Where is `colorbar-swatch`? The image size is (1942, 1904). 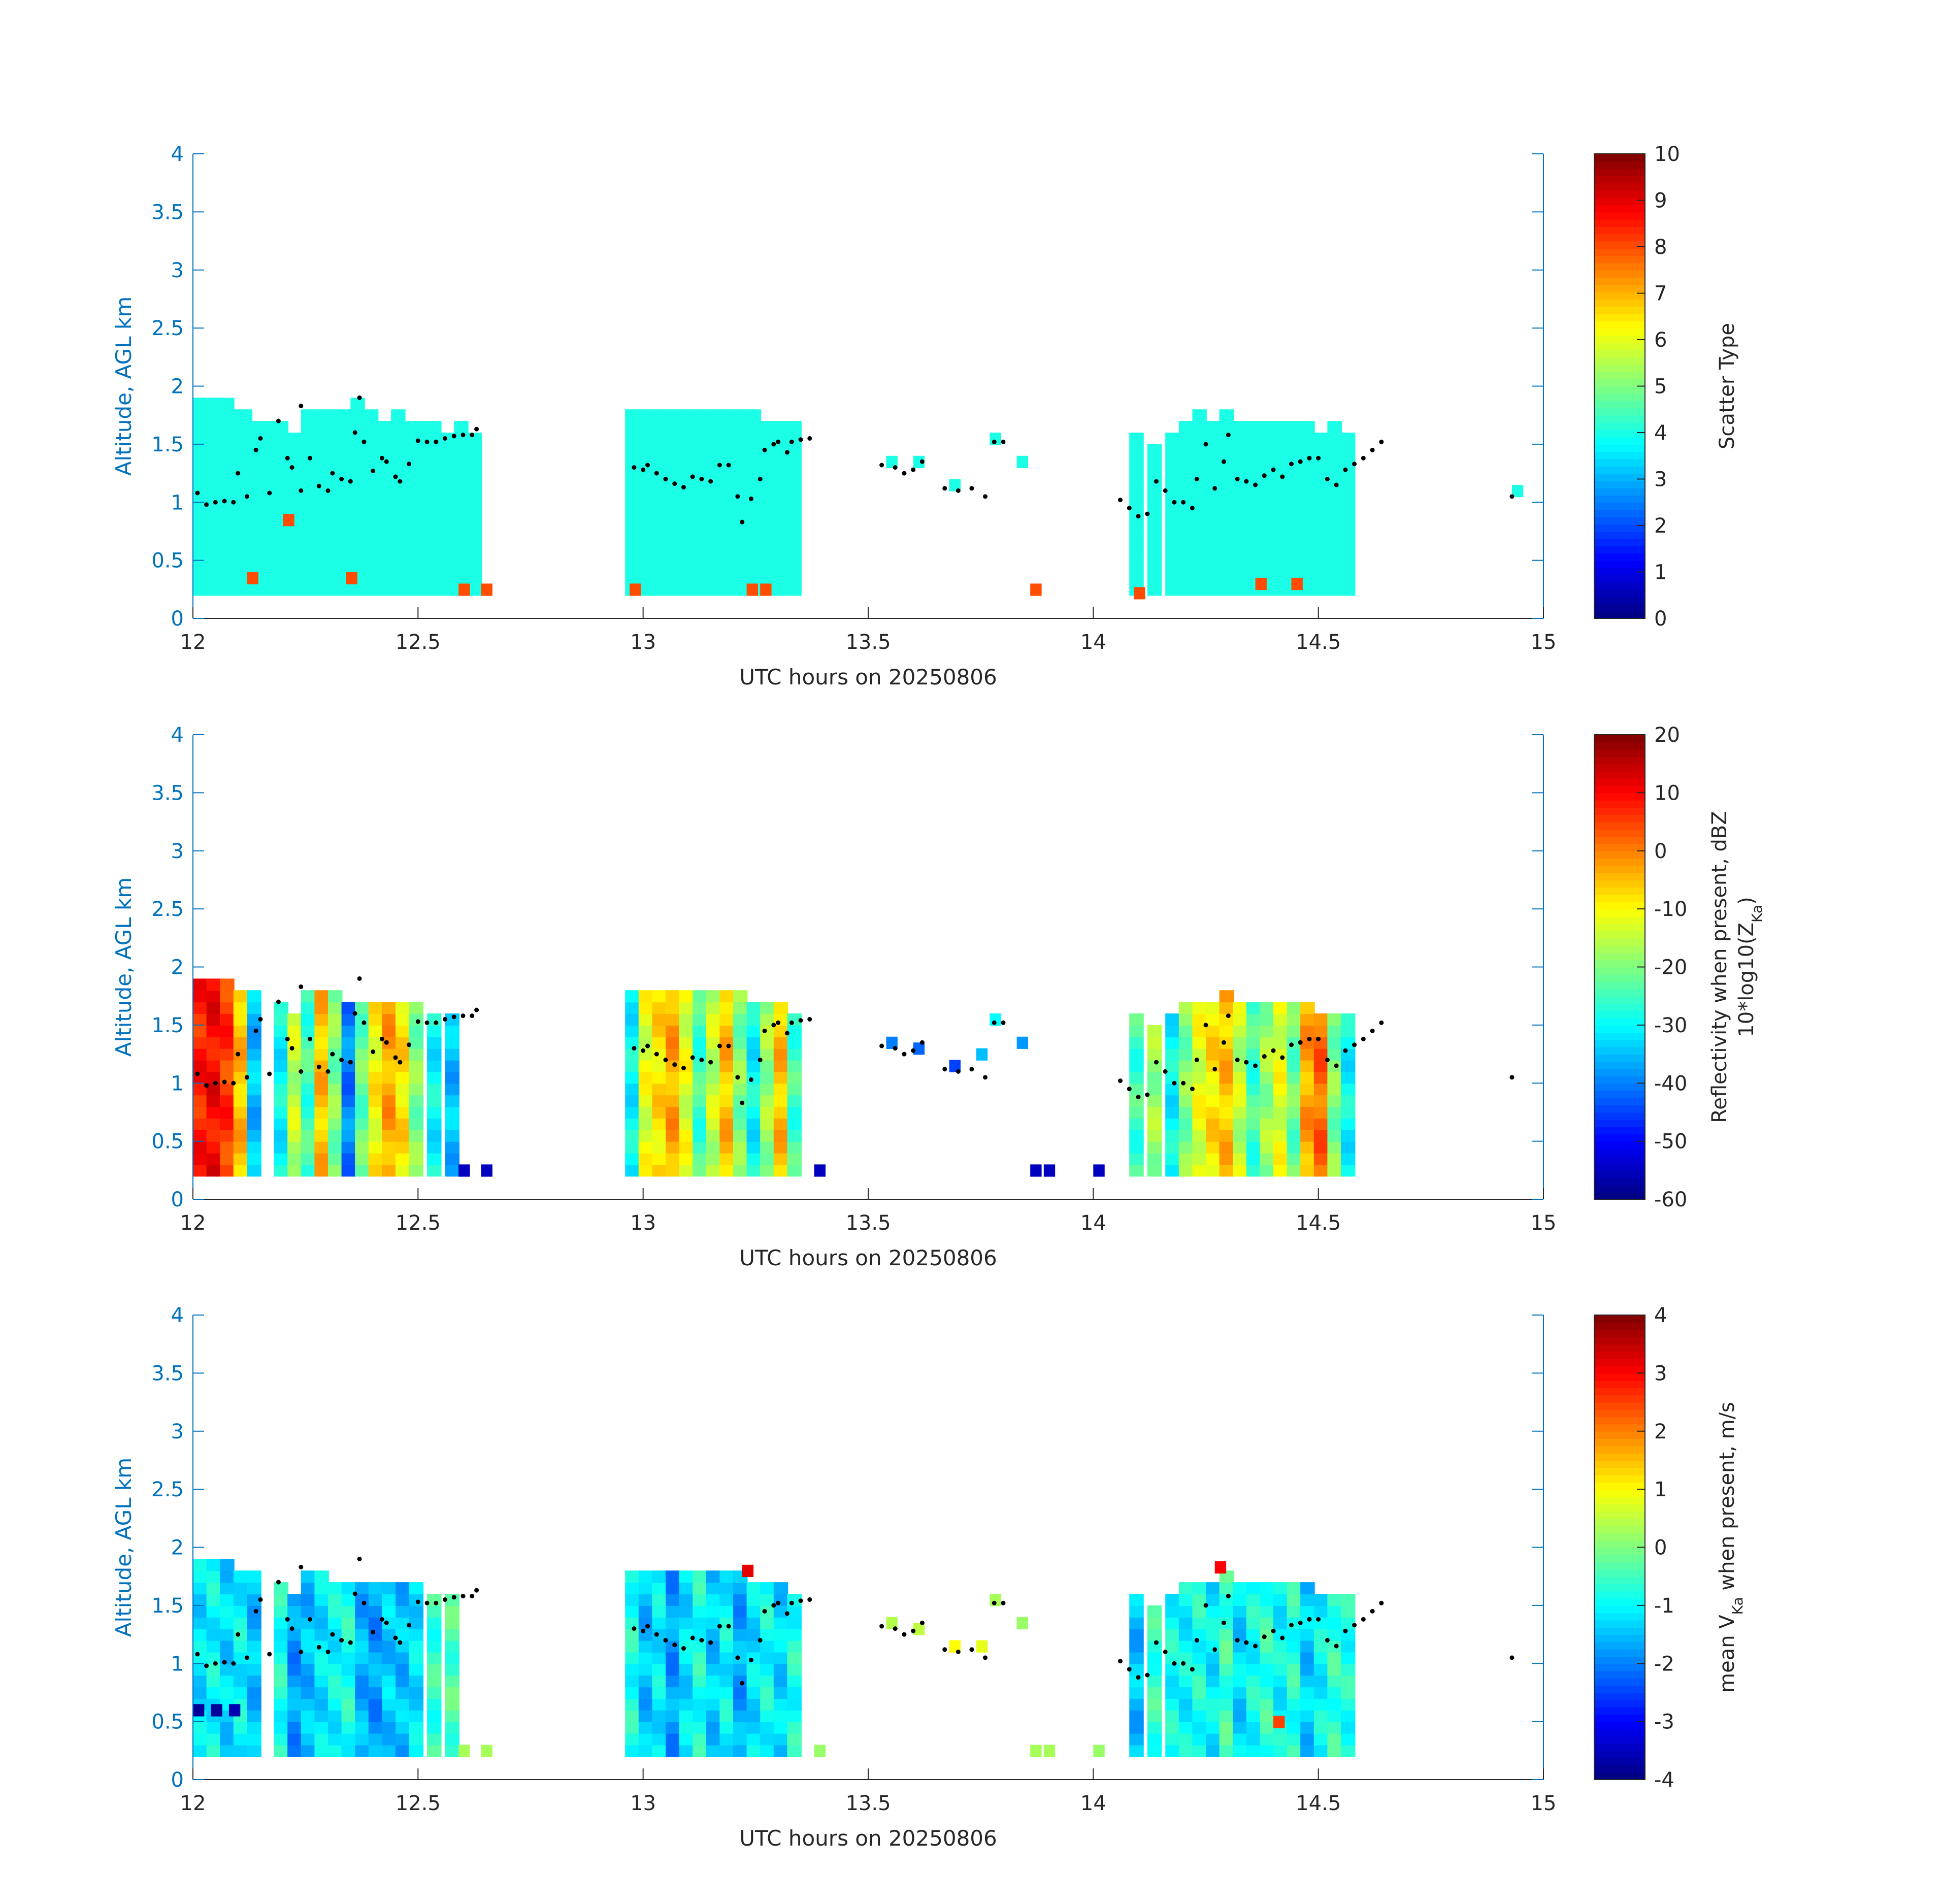 colorbar-swatch is located at coordinates (1619, 1058).